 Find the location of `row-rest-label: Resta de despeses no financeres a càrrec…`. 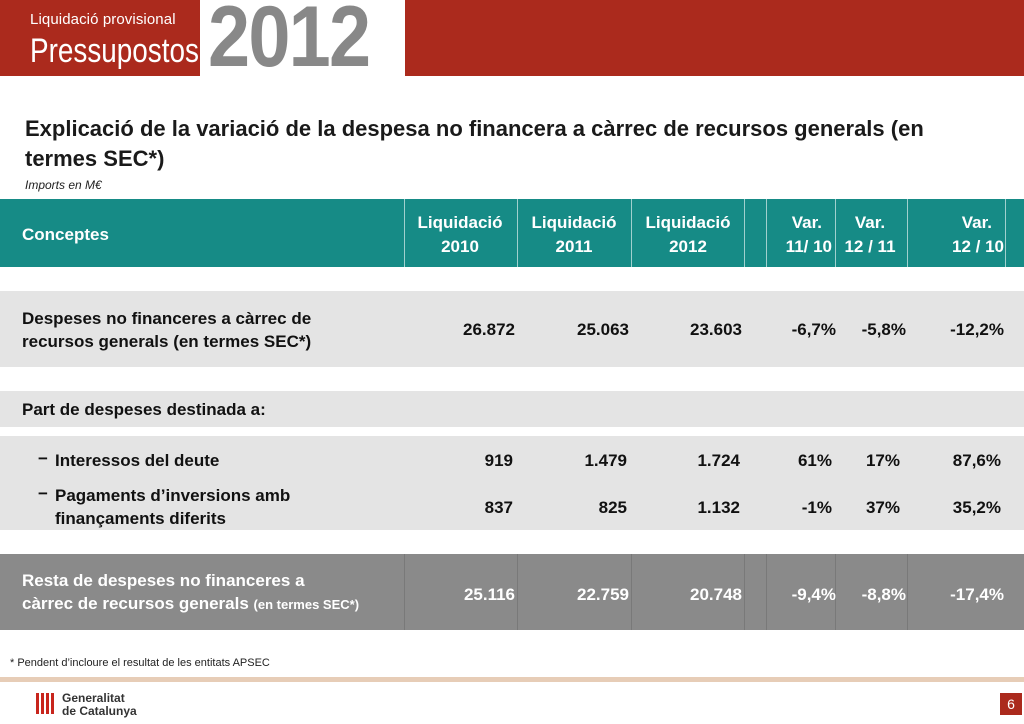

row-rest-label: Resta de despeses no financeres a càrrec… is located at coordinates (191, 592).